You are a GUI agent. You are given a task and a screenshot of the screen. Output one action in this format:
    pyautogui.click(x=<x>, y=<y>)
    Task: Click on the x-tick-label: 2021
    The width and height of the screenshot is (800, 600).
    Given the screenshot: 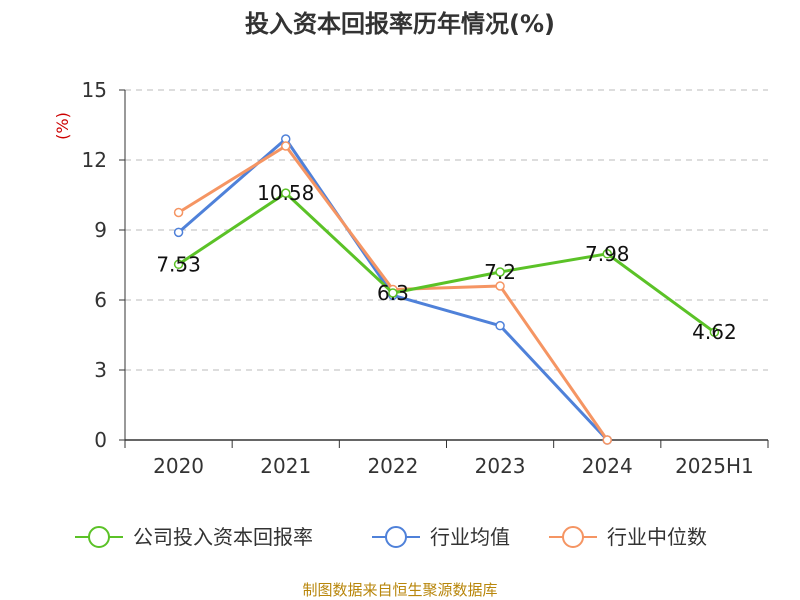 What is the action you would take?
    pyautogui.click(x=285, y=466)
    